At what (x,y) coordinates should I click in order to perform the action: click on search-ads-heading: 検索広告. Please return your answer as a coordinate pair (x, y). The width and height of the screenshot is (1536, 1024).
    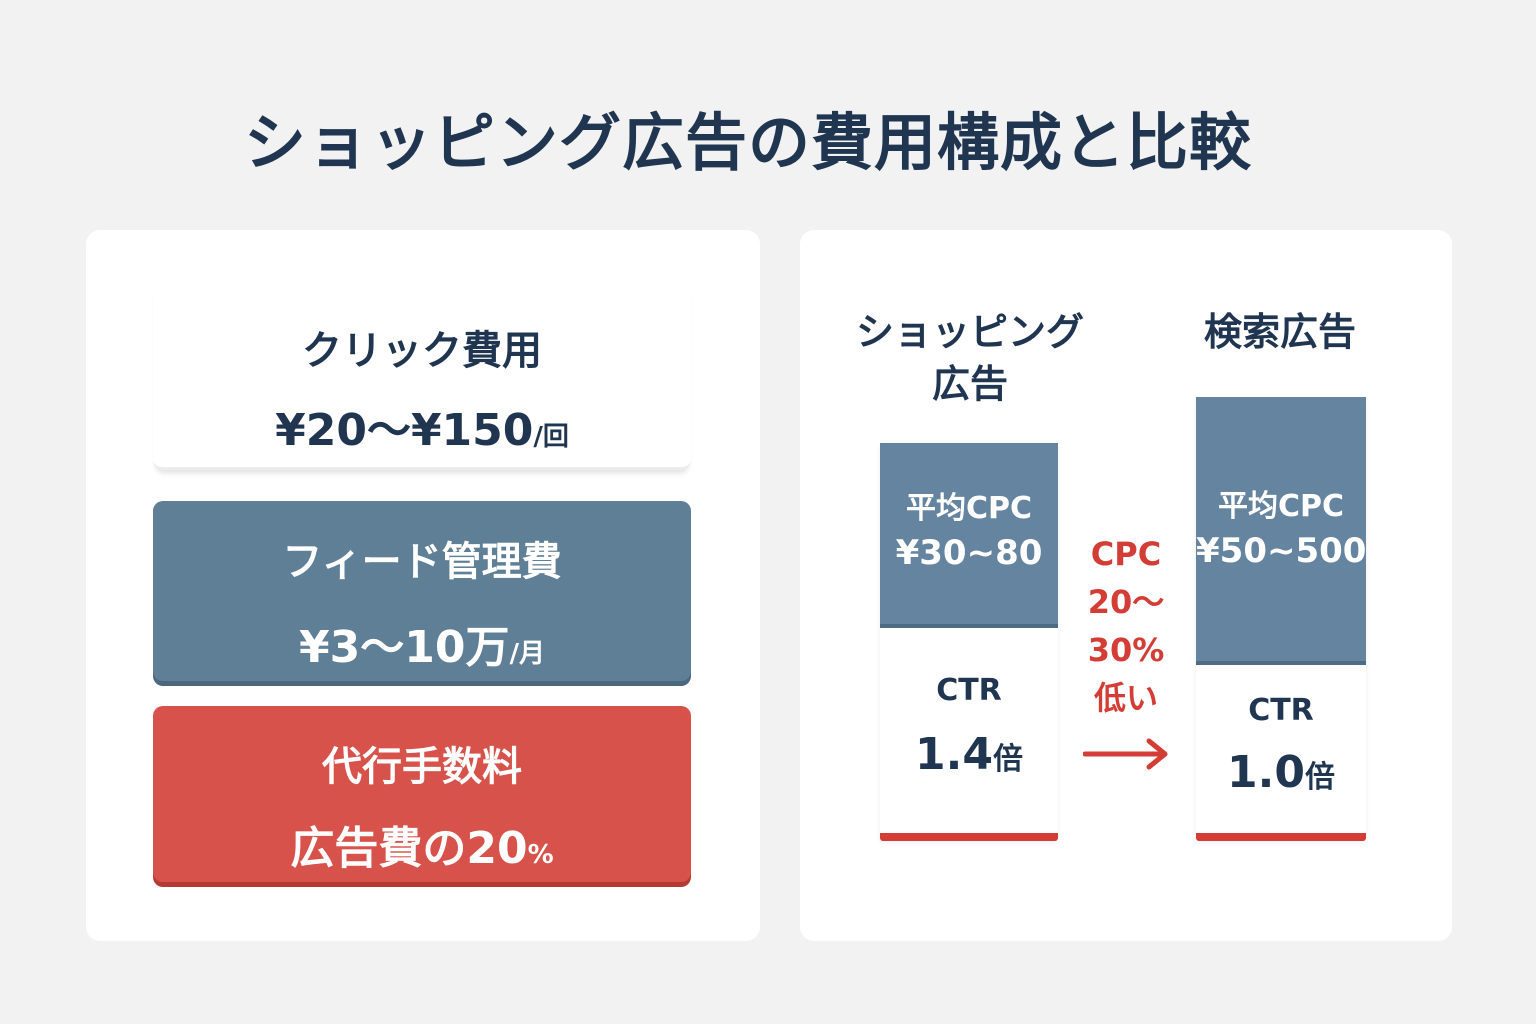
    Looking at the image, I should click on (1279, 332).